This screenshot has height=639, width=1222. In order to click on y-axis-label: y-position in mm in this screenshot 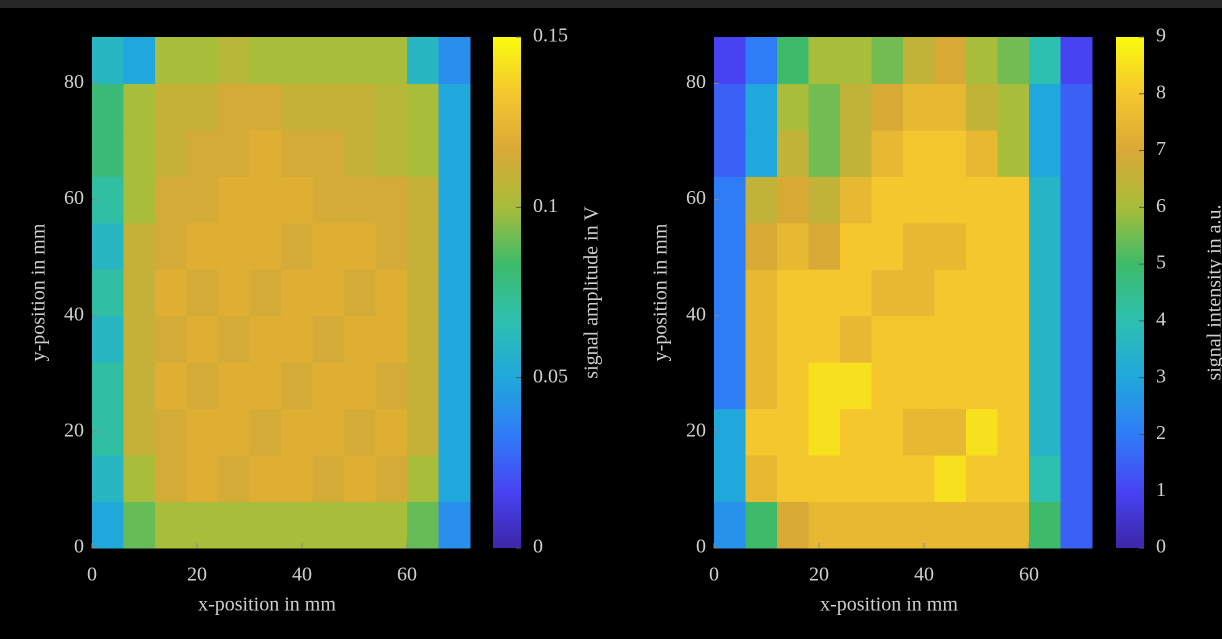, I will do `click(661, 292)`.